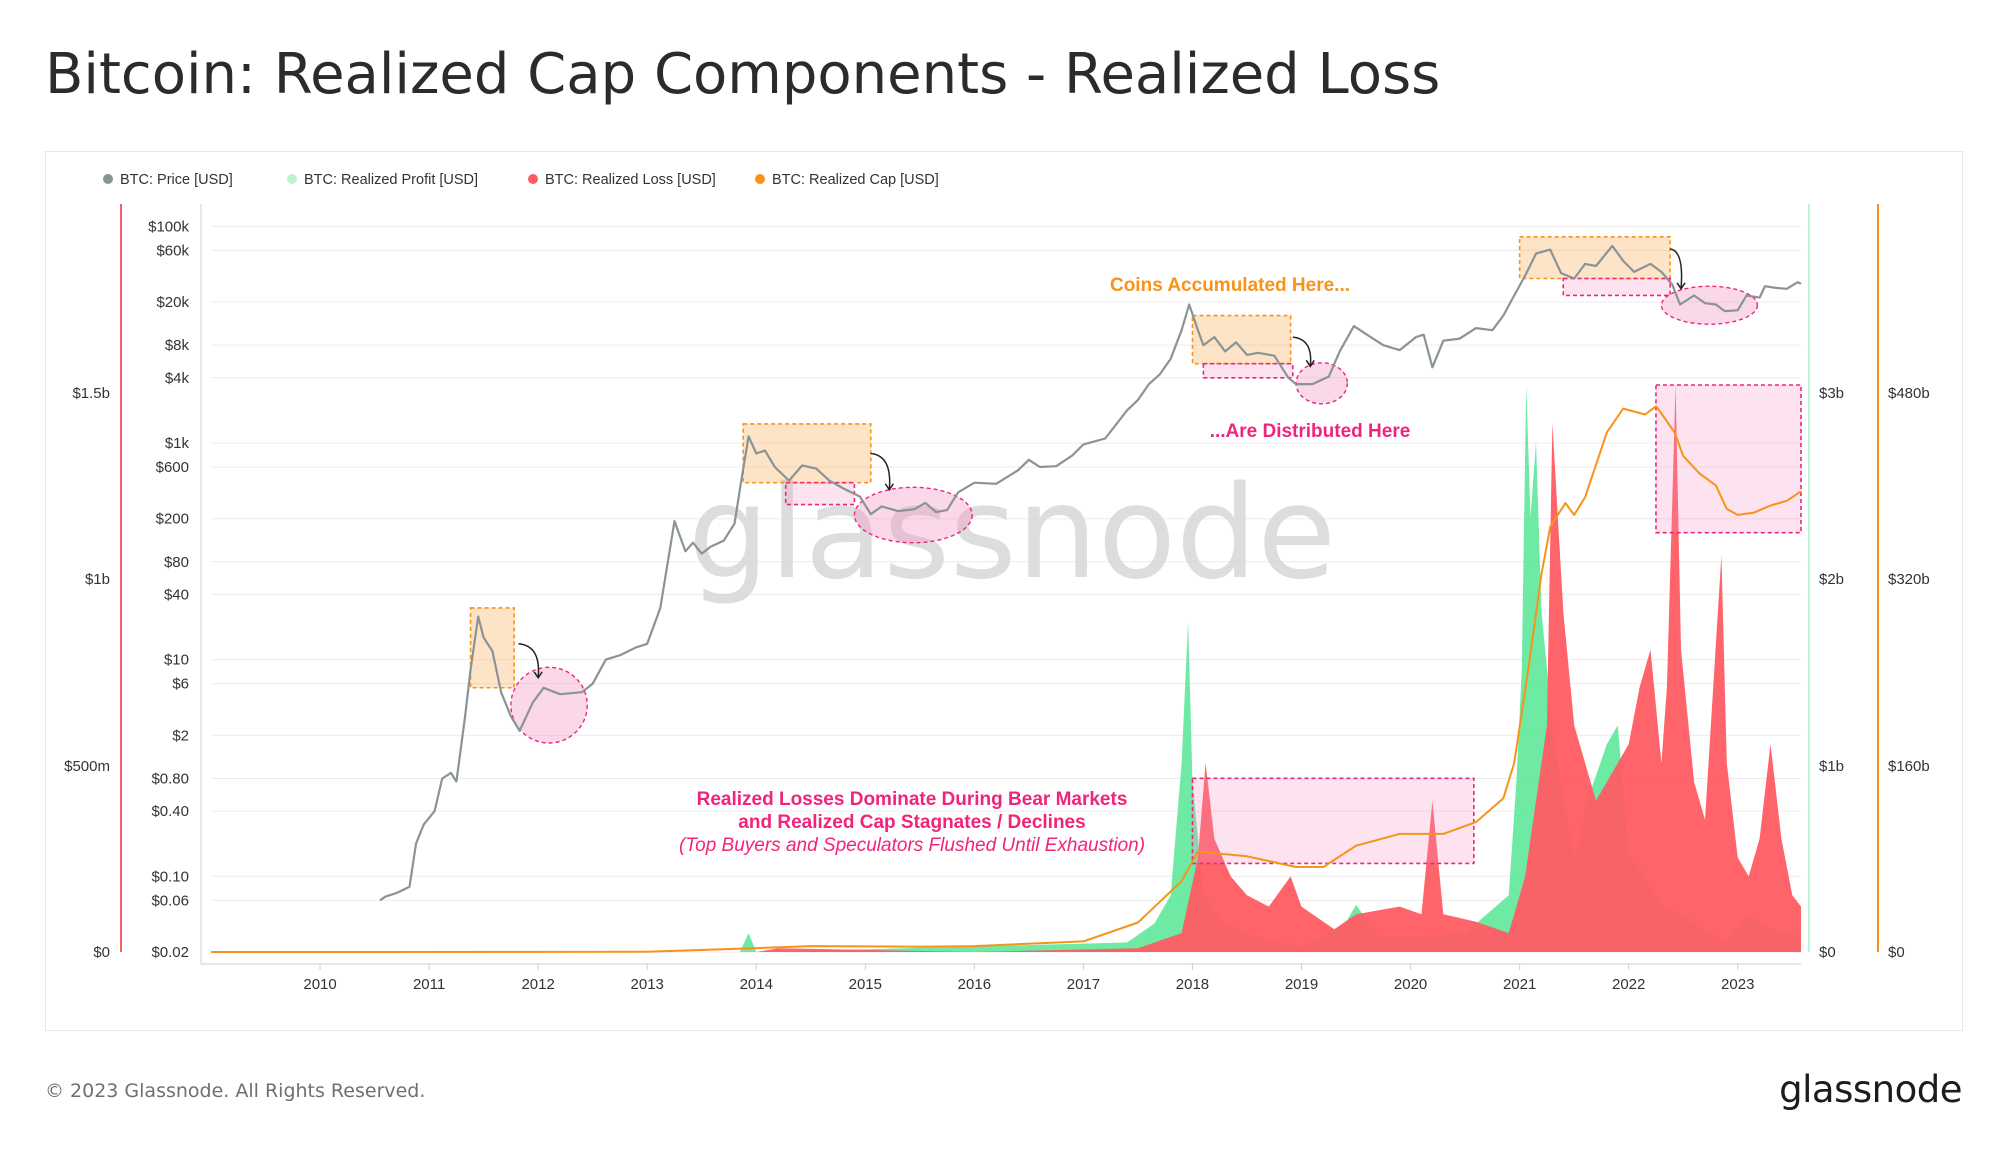 This screenshot has width=2000, height=1152. I want to click on x-tick-label: 2019, so click(1301, 984).